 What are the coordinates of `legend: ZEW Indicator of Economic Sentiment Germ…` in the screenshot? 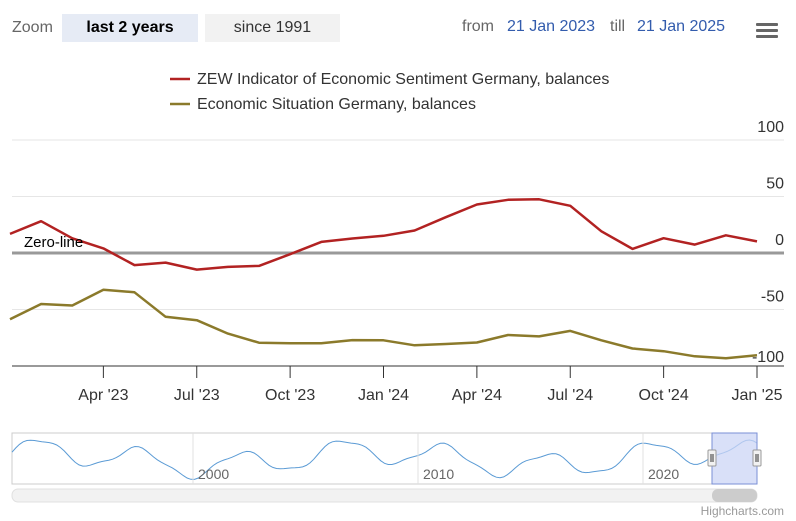 It's located at (389, 92).